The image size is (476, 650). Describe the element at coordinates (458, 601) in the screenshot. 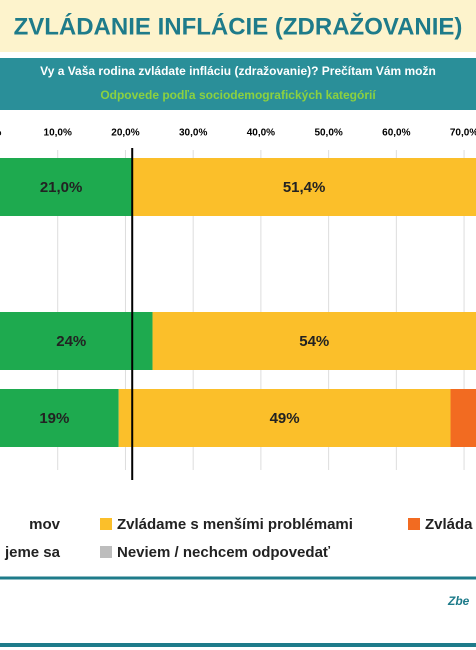

I see `footer: Zbe` at that location.